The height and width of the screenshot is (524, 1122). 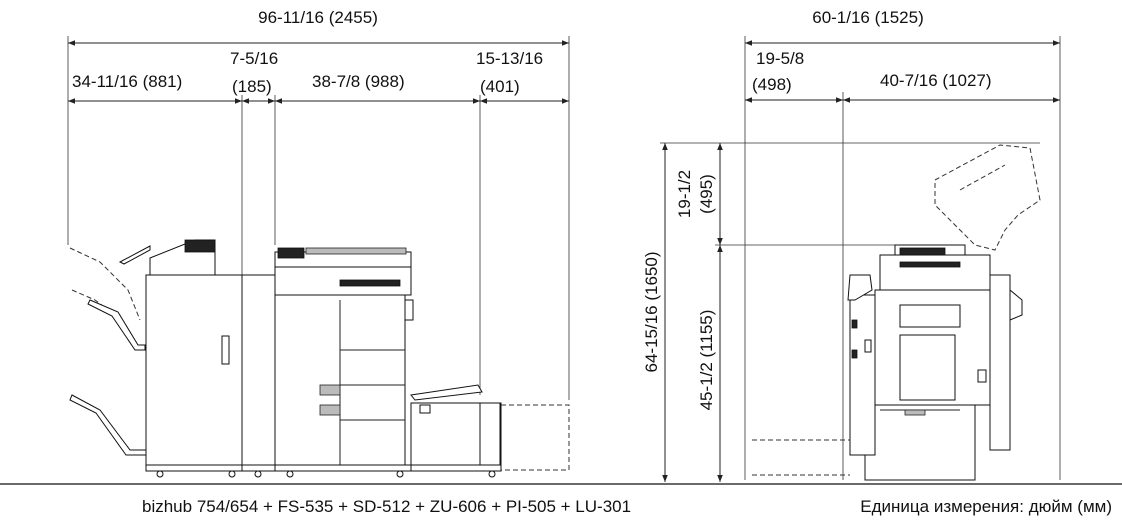 What do you see at coordinates (868, 17) in the screenshot?
I see `total-depth-label: 60-1/16 (1525)` at bounding box center [868, 17].